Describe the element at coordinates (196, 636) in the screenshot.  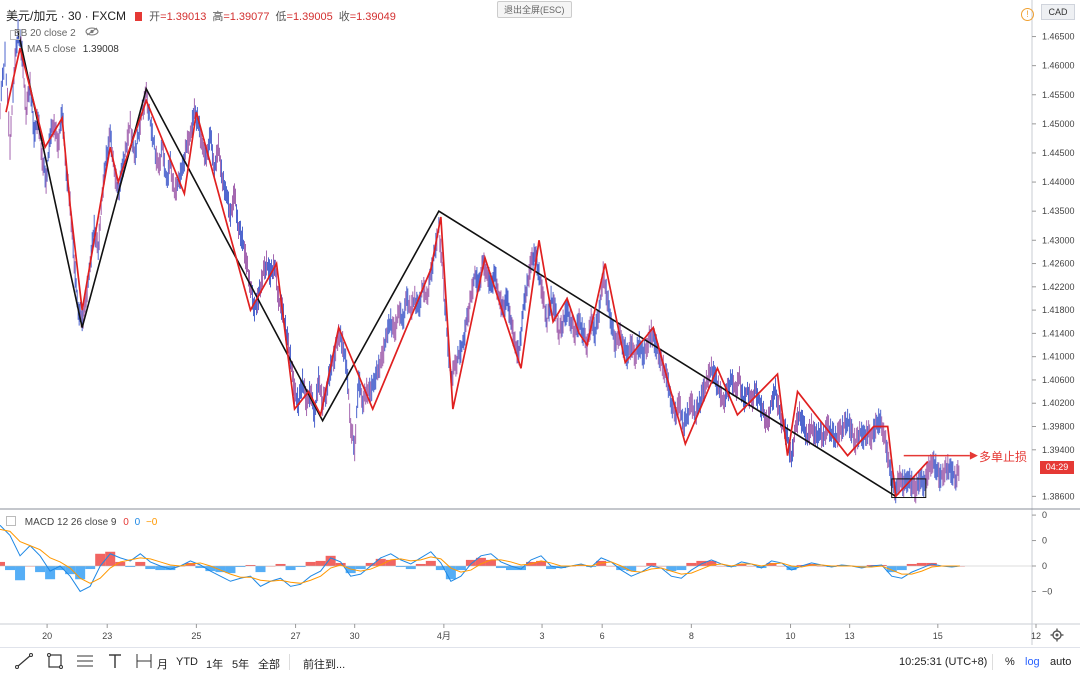
I see `time-tick-label: 25` at that location.